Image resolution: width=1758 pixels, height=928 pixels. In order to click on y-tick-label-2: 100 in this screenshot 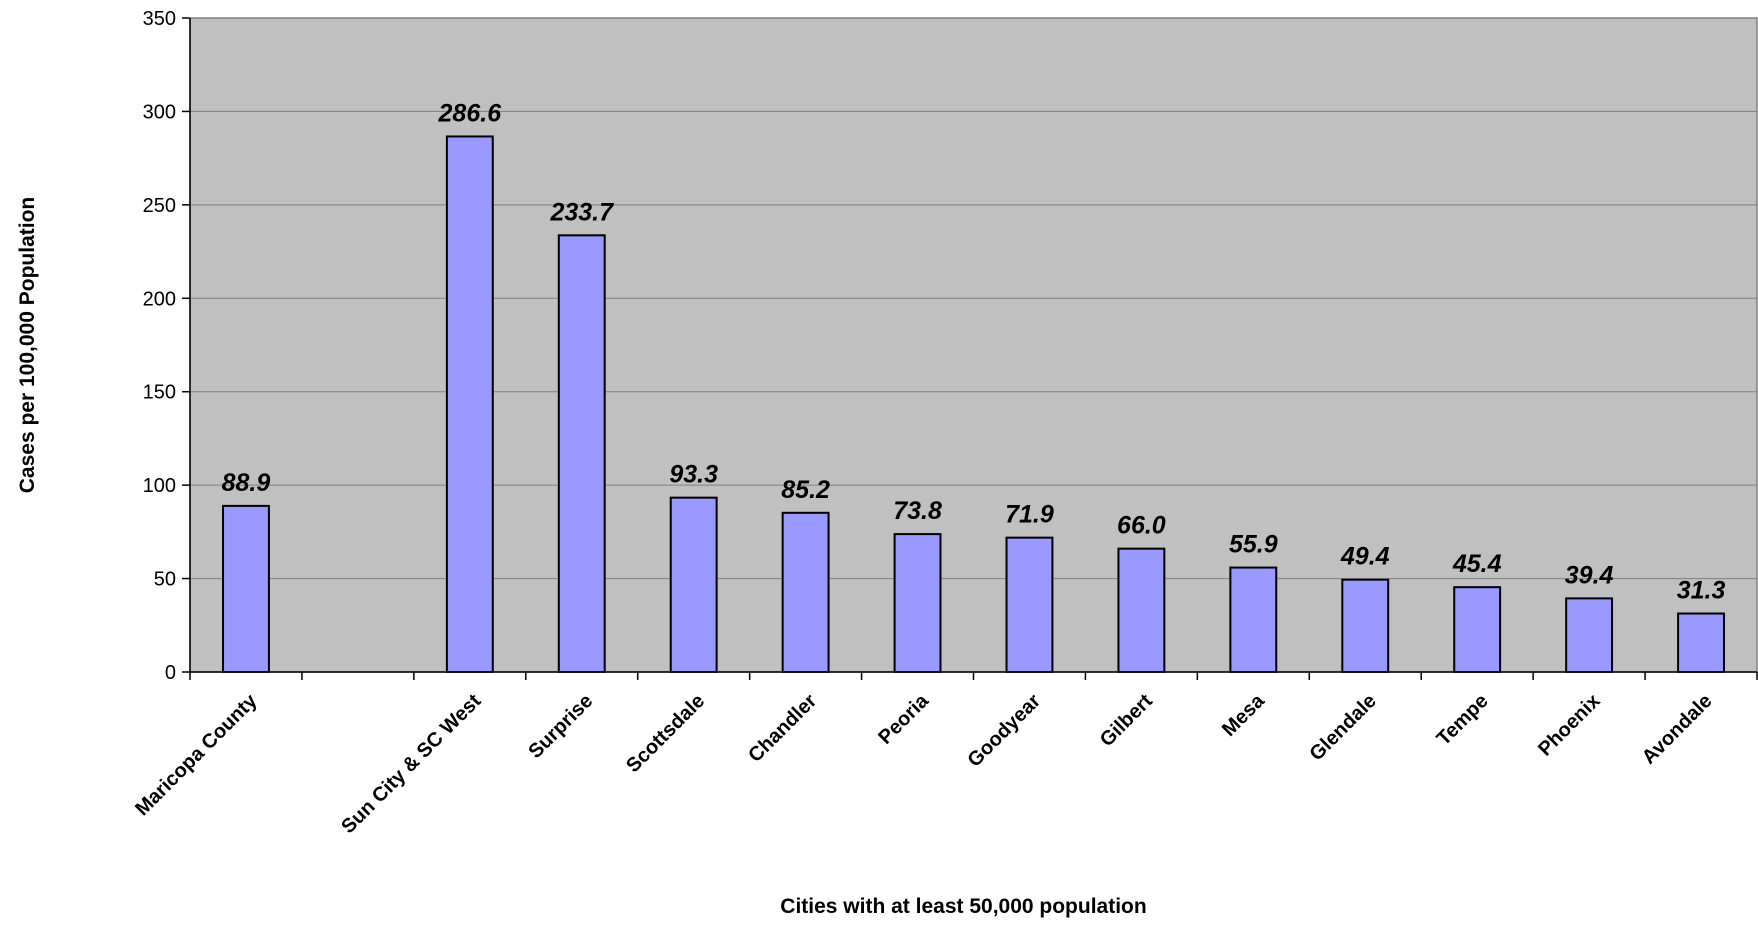, I will do `click(159, 486)`.